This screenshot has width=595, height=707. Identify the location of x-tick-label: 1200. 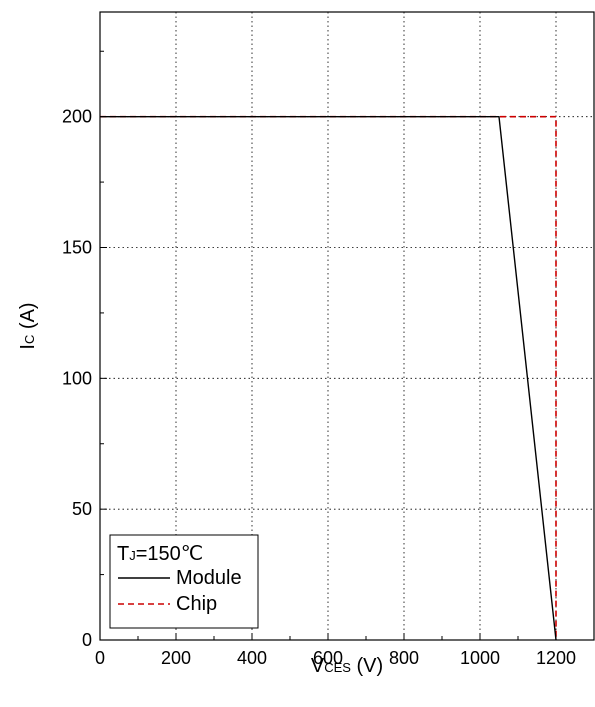
(556, 658).